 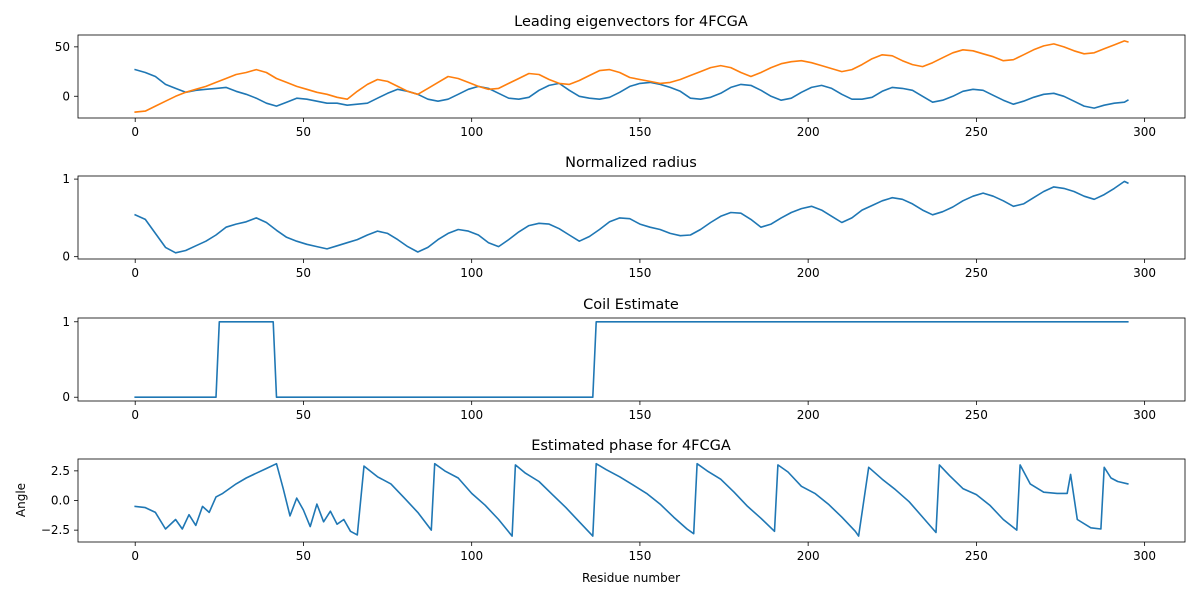 I want to click on y-tick-label: −2.5, so click(x=55, y=530).